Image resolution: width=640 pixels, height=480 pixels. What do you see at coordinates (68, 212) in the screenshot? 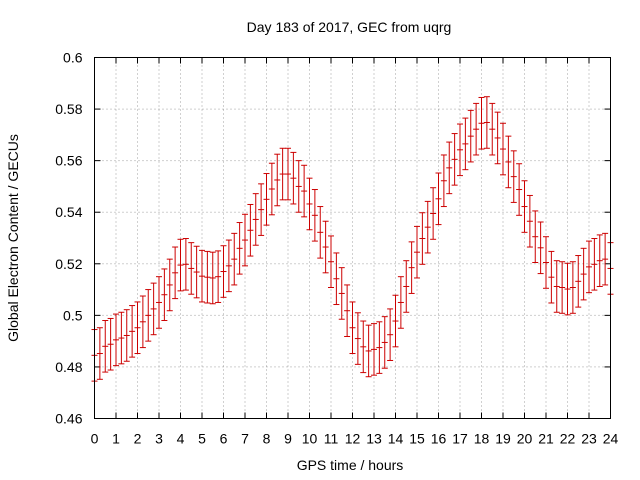
I see `y-tick-label: 0.54` at bounding box center [68, 212].